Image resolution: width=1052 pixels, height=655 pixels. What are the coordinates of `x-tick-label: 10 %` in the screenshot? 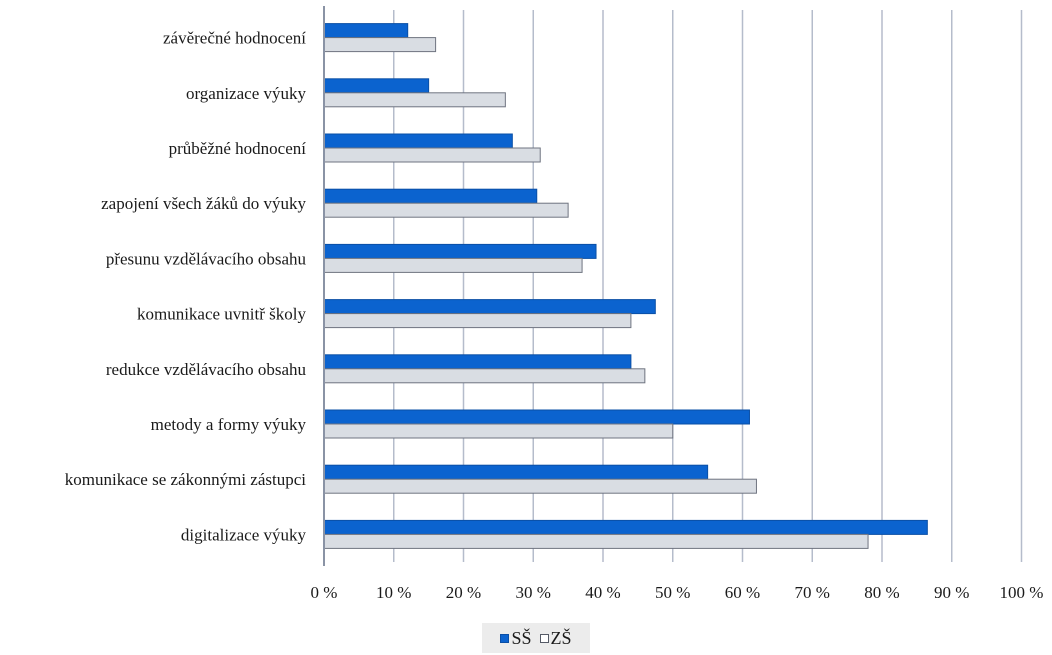 It's located at (393, 592).